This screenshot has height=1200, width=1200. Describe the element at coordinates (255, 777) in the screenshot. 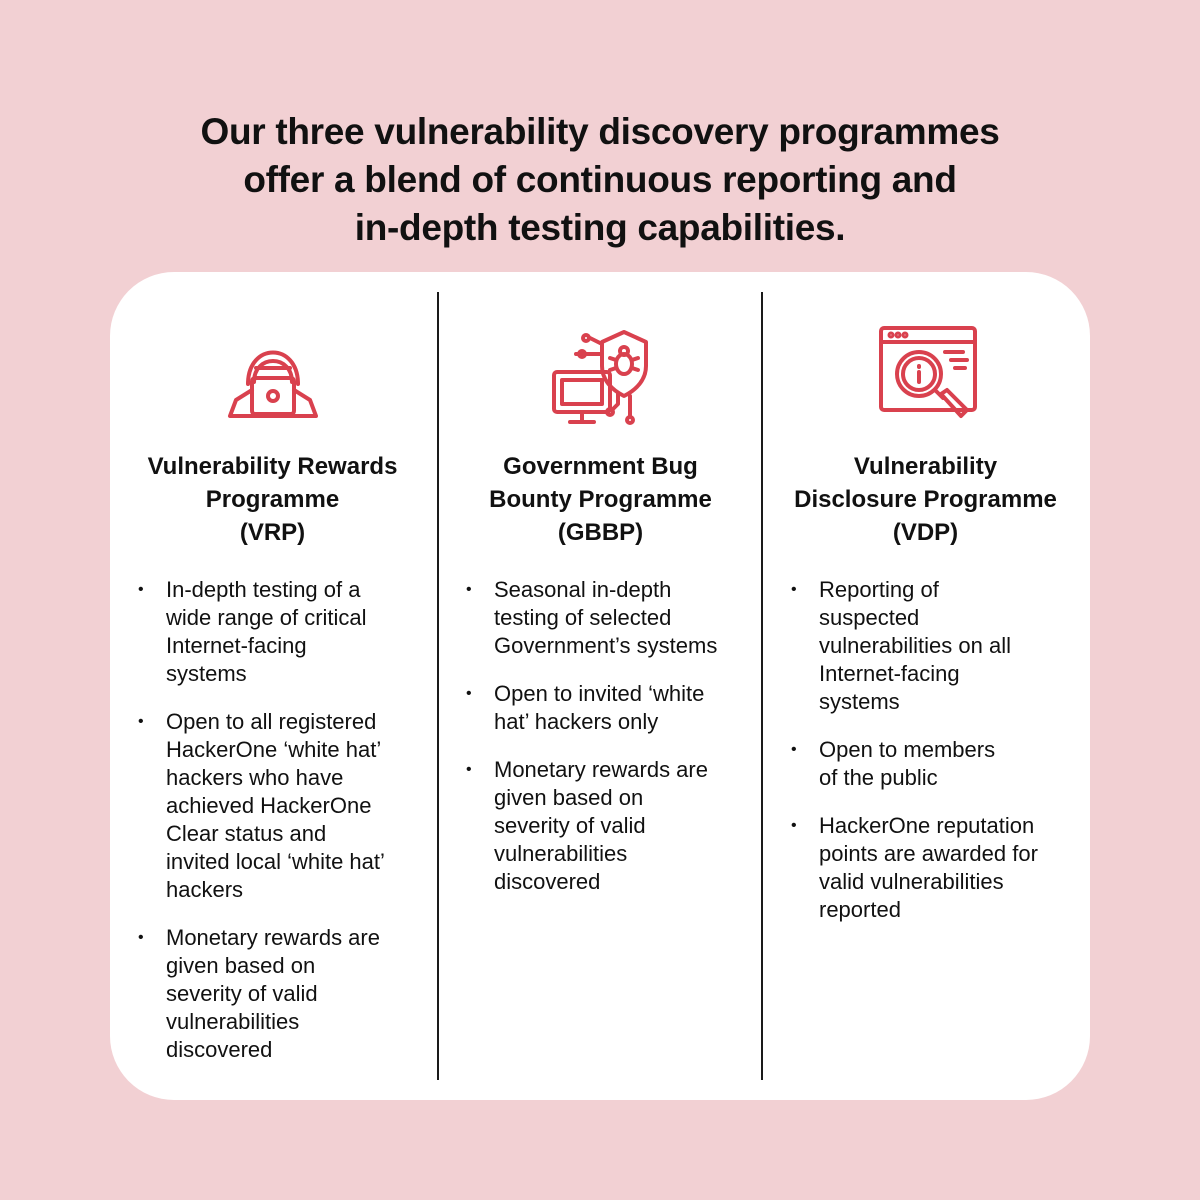

I see `bullet-text-line: hackers who have` at that location.